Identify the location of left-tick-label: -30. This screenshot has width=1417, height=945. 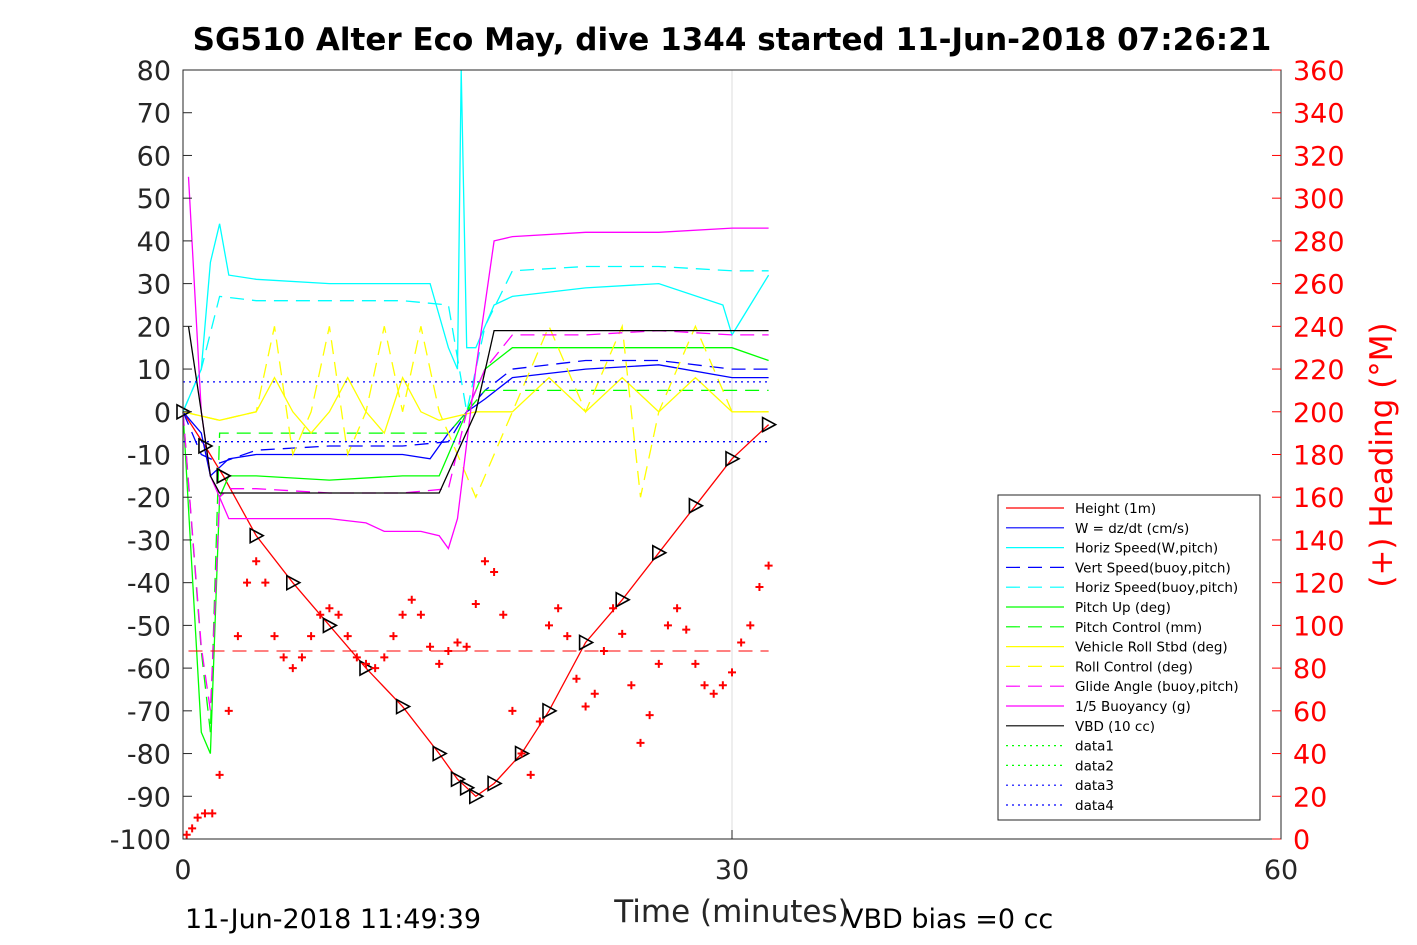
(149, 541).